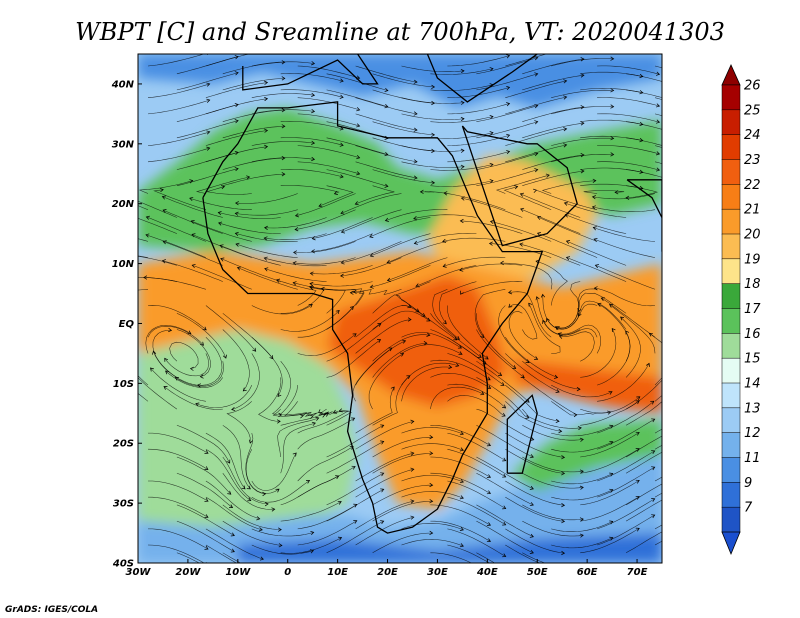  I want to click on lon-tick-label: 10W, so click(238, 572).